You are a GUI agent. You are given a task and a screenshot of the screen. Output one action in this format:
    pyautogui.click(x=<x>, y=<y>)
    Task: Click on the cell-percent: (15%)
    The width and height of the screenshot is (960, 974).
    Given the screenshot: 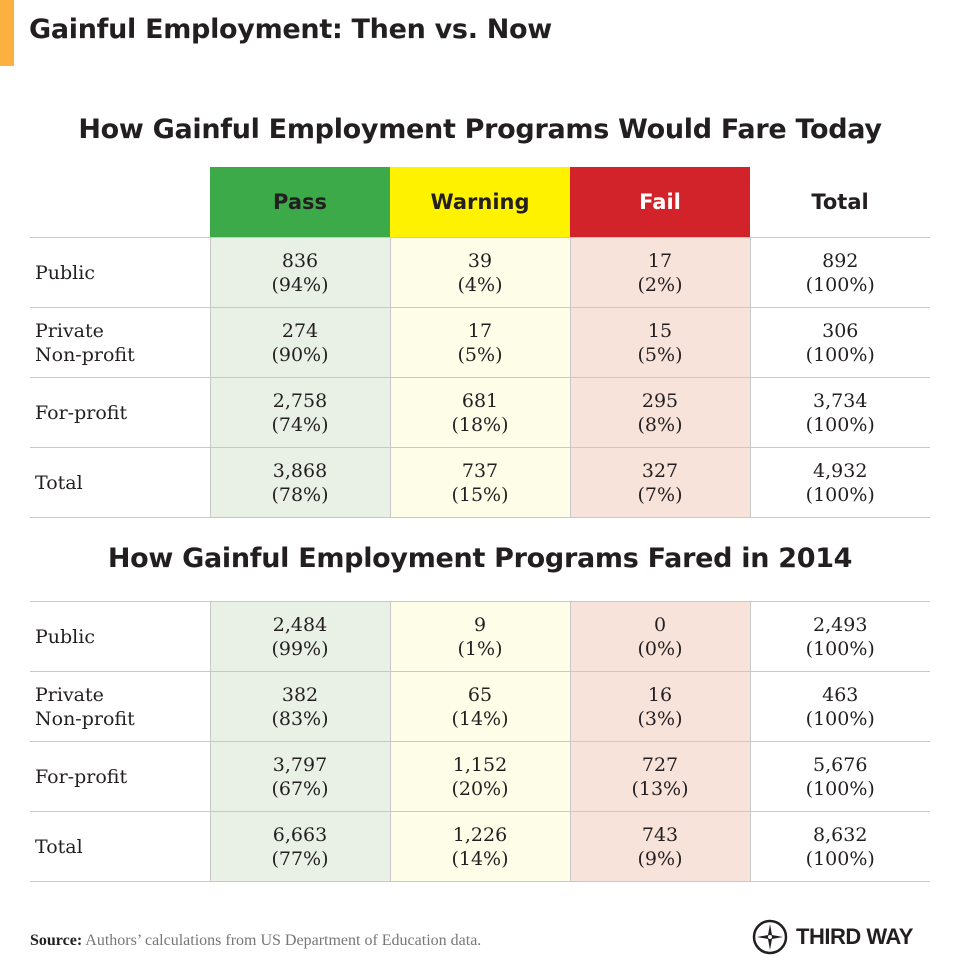 What is the action you would take?
    pyautogui.click(x=480, y=494)
    